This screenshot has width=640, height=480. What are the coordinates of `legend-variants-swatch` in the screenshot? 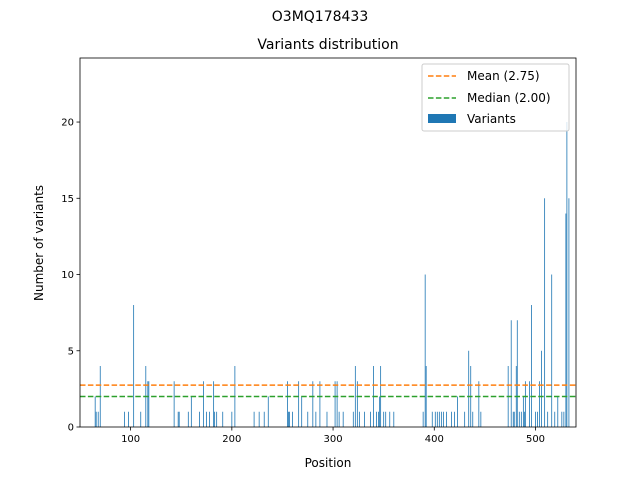 It's located at (442, 118).